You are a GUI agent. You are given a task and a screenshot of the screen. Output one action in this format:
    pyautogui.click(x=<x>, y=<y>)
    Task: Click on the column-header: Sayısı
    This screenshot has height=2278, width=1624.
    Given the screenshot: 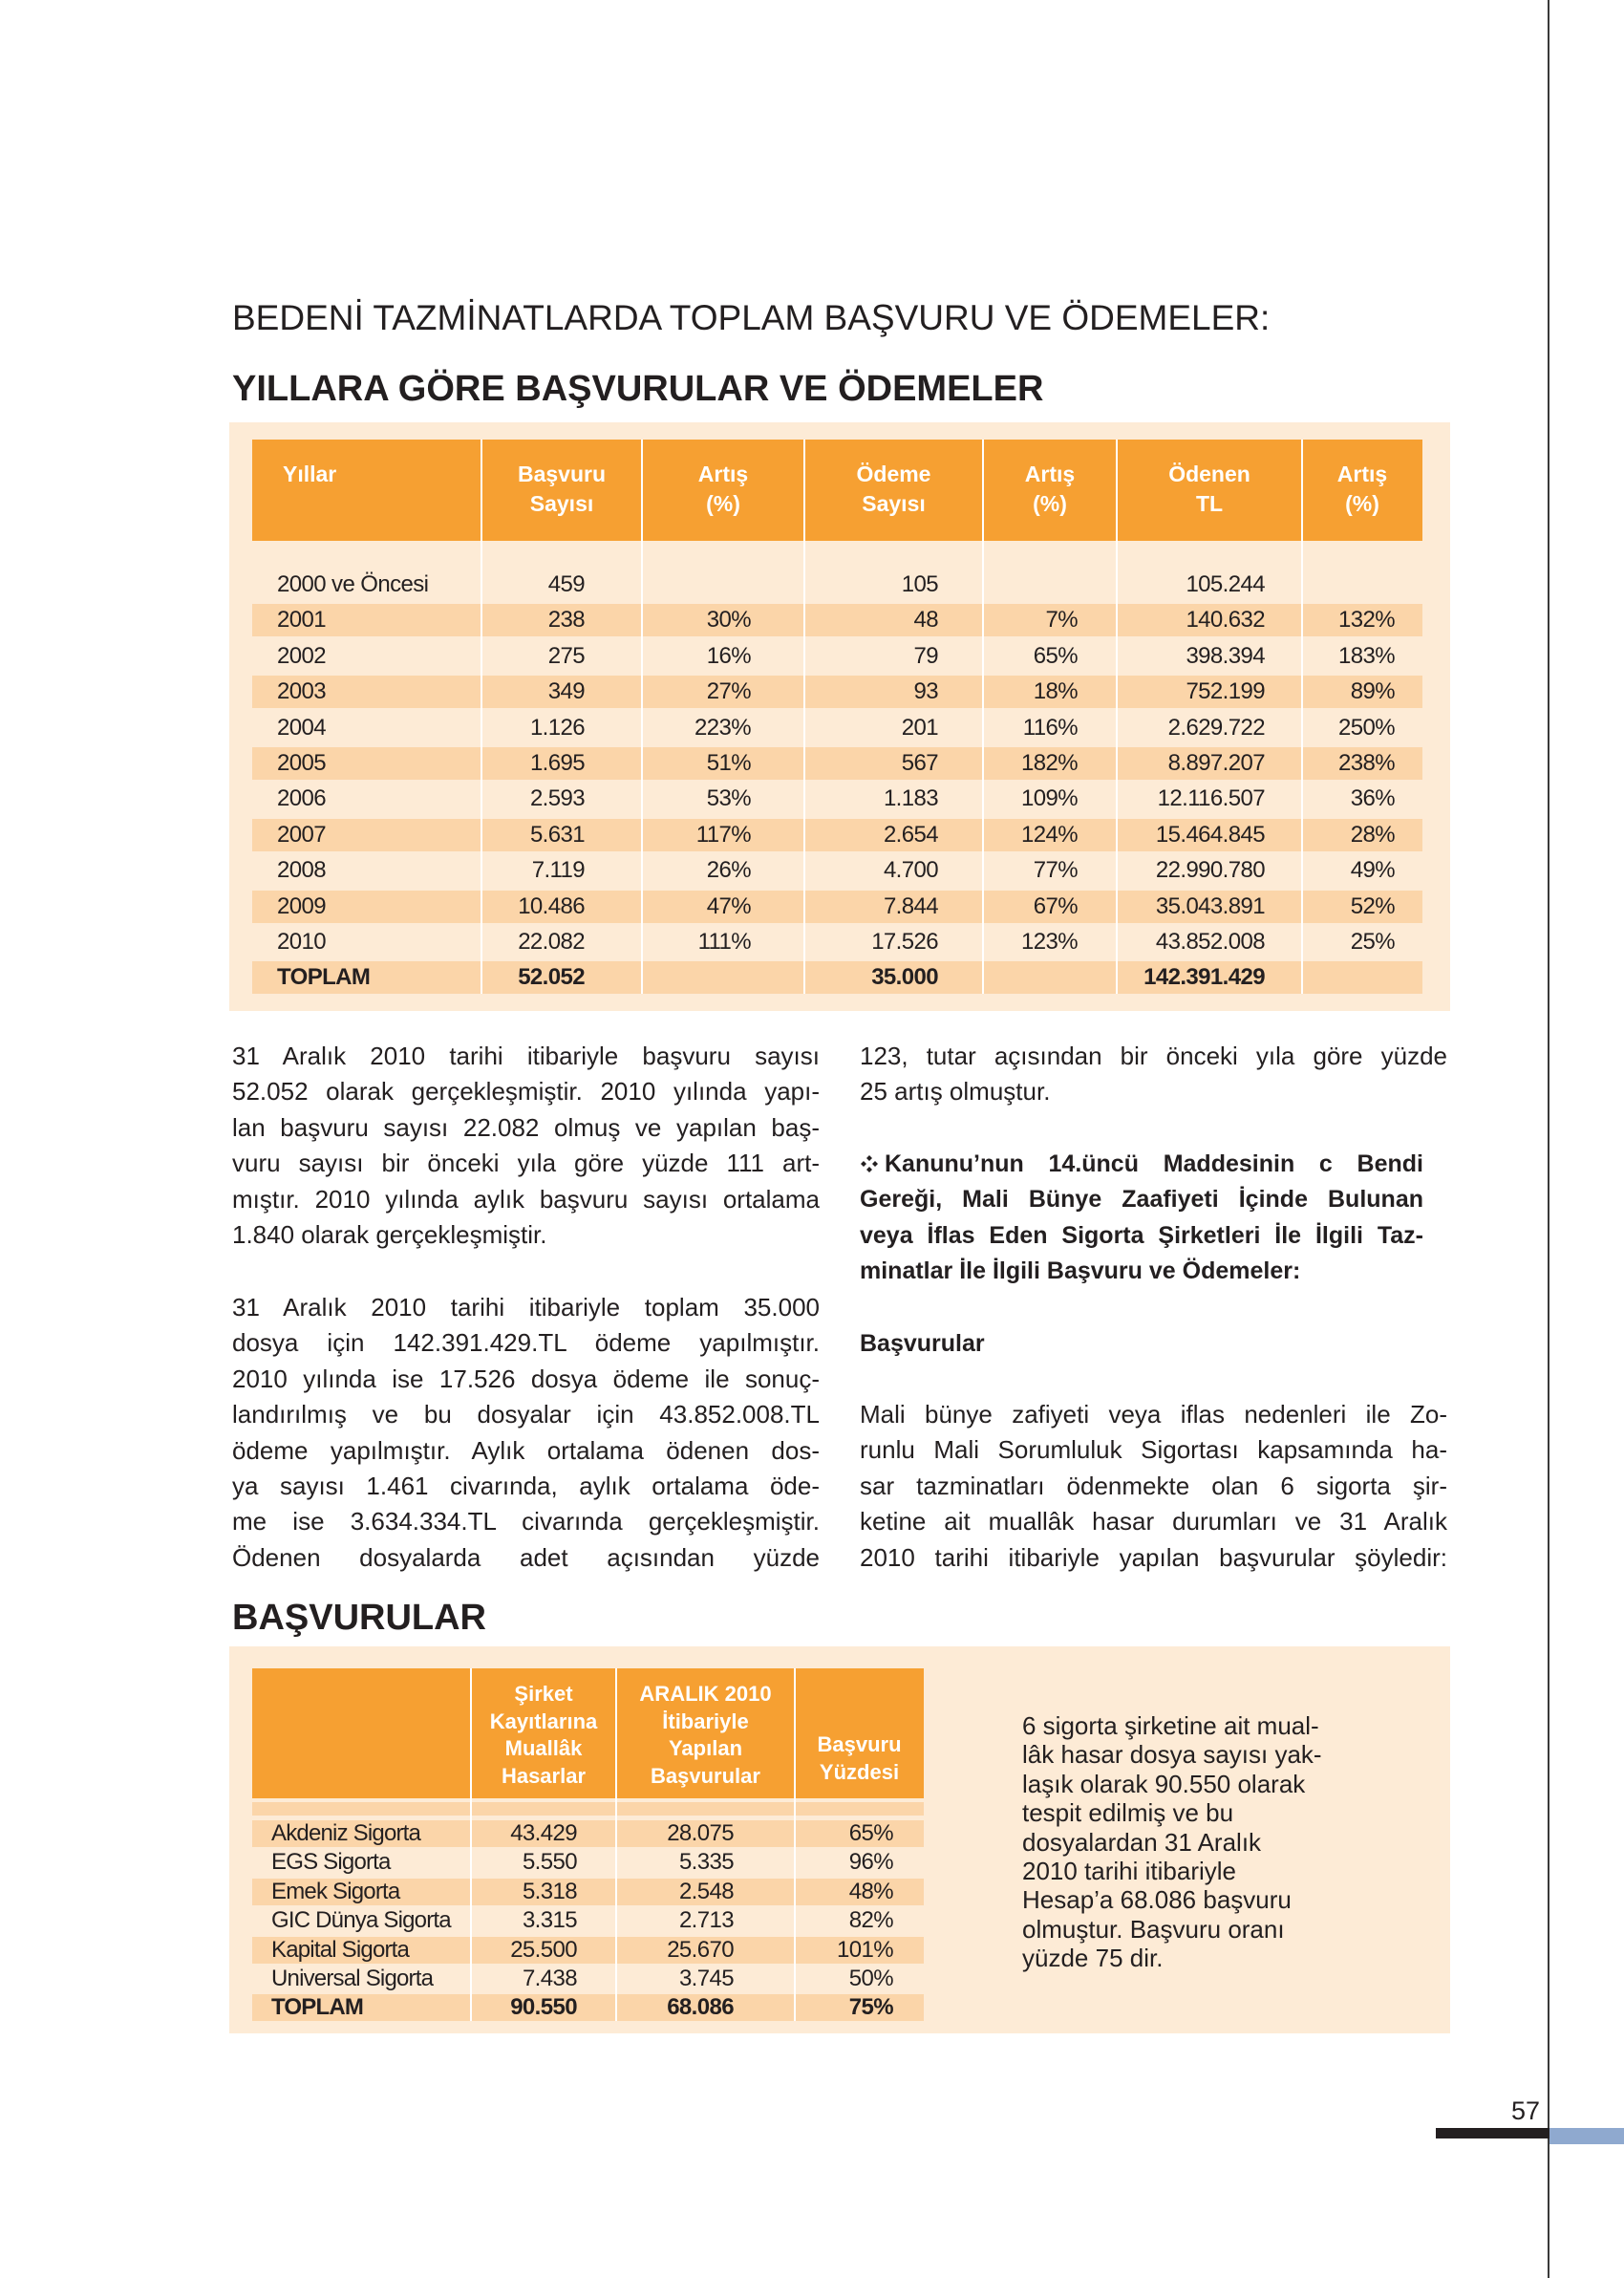 What is the action you would take?
    pyautogui.click(x=562, y=503)
    